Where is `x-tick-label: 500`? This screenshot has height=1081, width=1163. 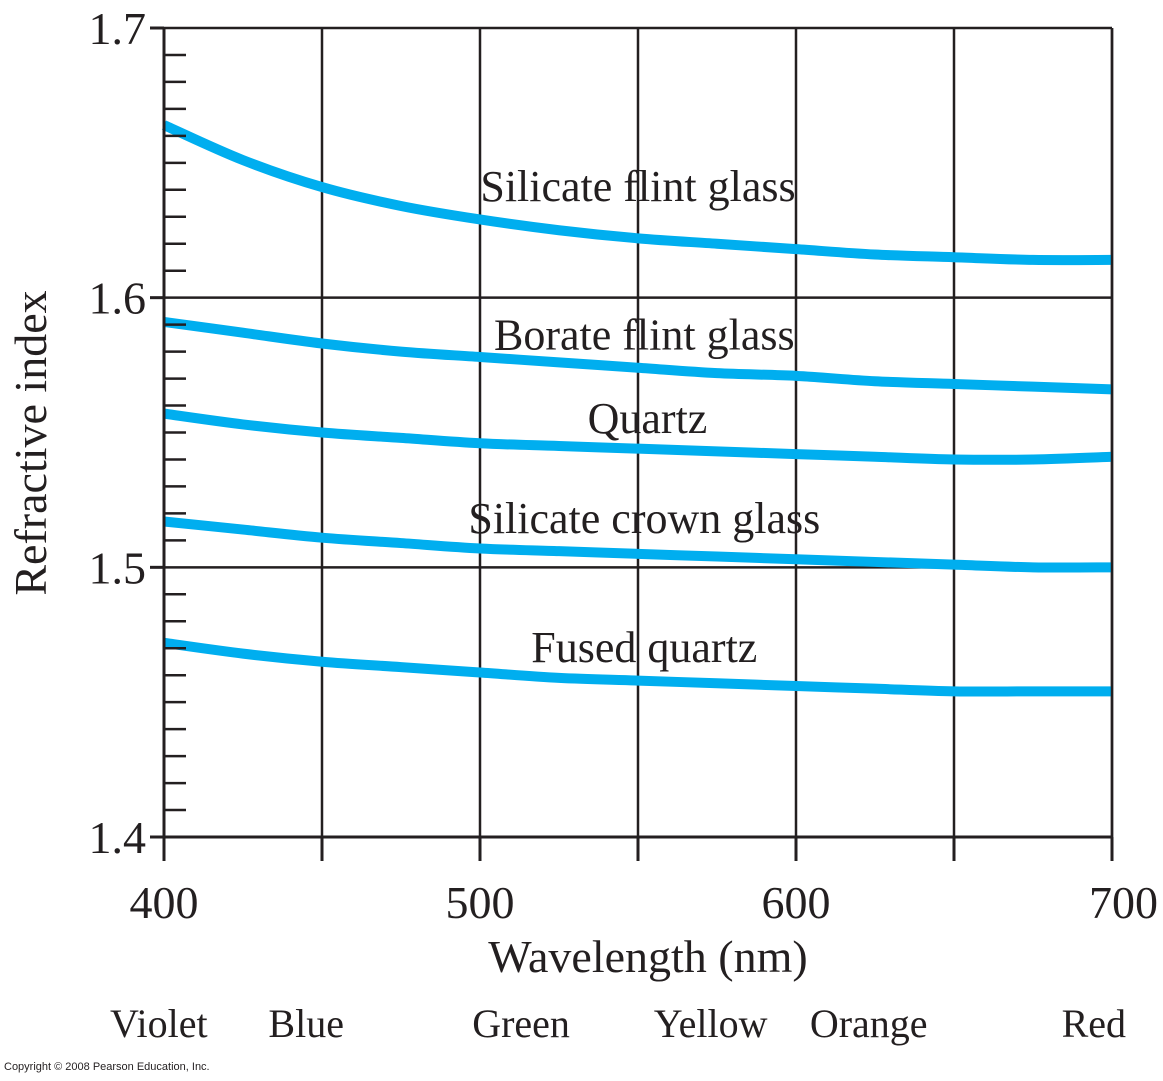 x-tick-label: 500 is located at coordinates (480, 902).